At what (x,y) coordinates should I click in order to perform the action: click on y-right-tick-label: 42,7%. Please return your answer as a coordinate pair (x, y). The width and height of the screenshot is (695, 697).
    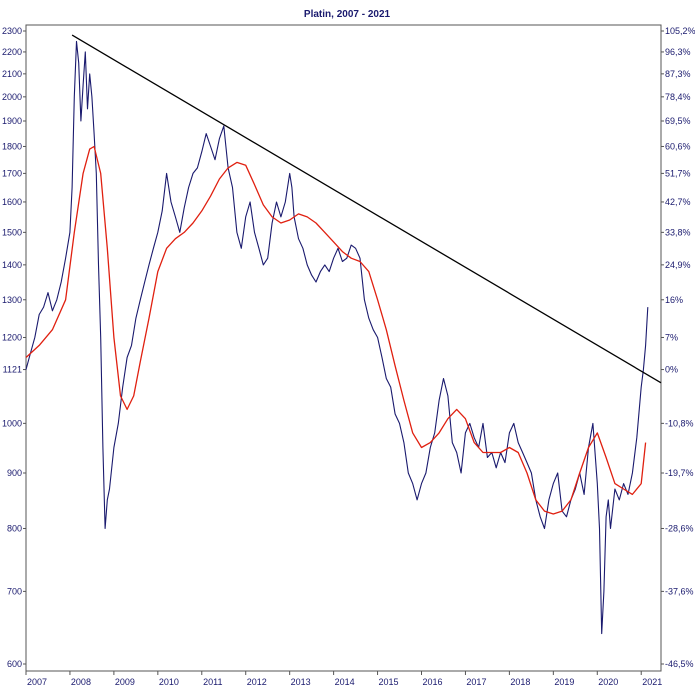
    Looking at the image, I should click on (678, 202).